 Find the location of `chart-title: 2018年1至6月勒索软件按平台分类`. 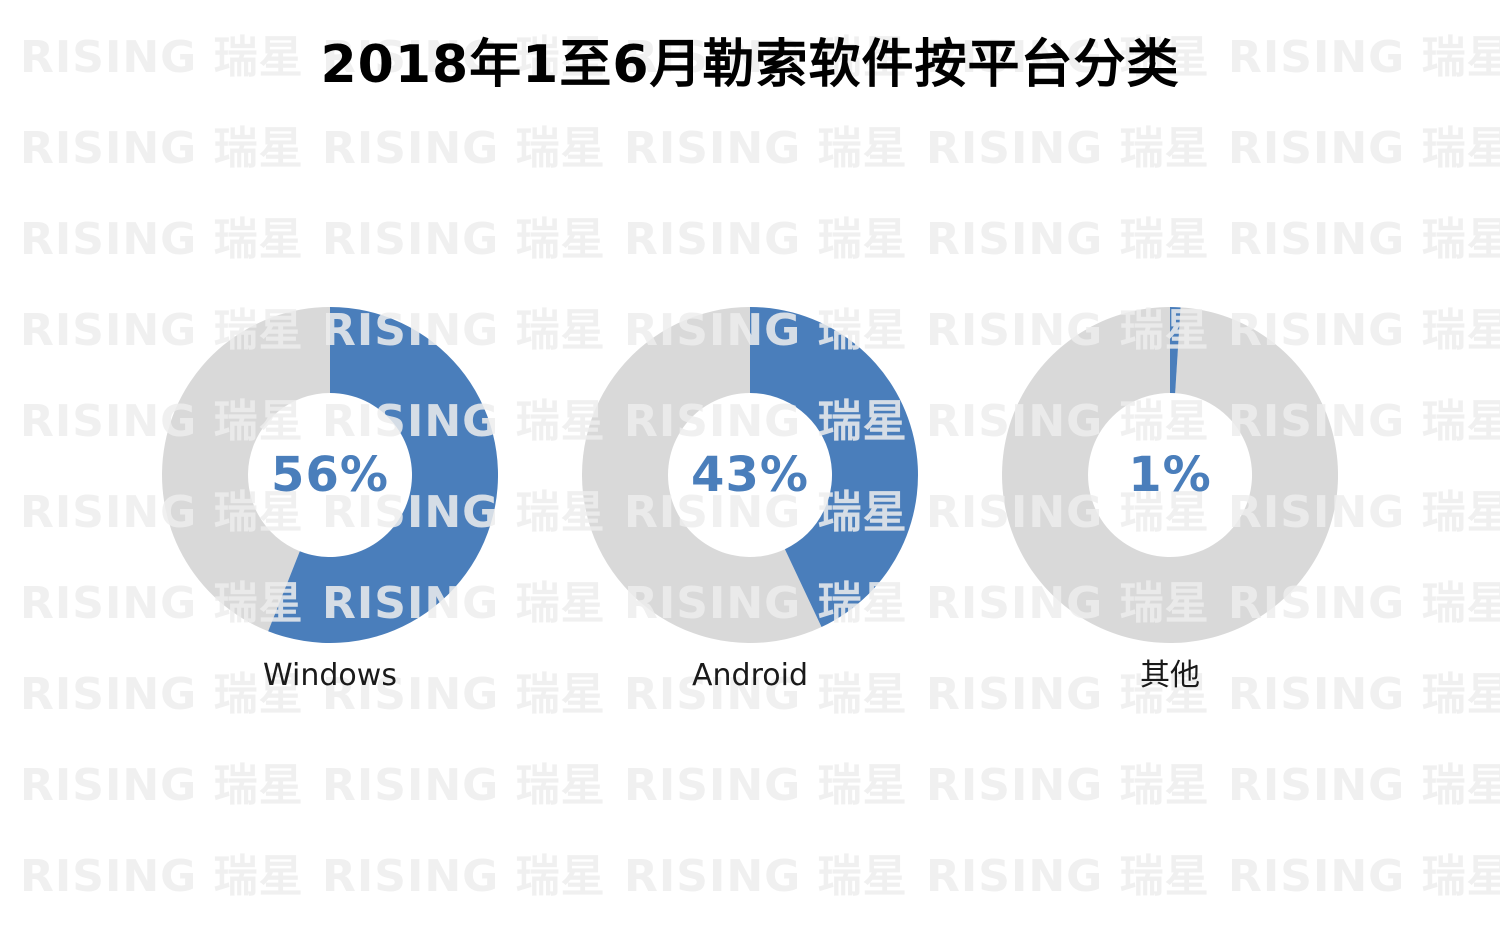

chart-title: 2018年1至6月勒索软件按平台分类 is located at coordinates (750, 65).